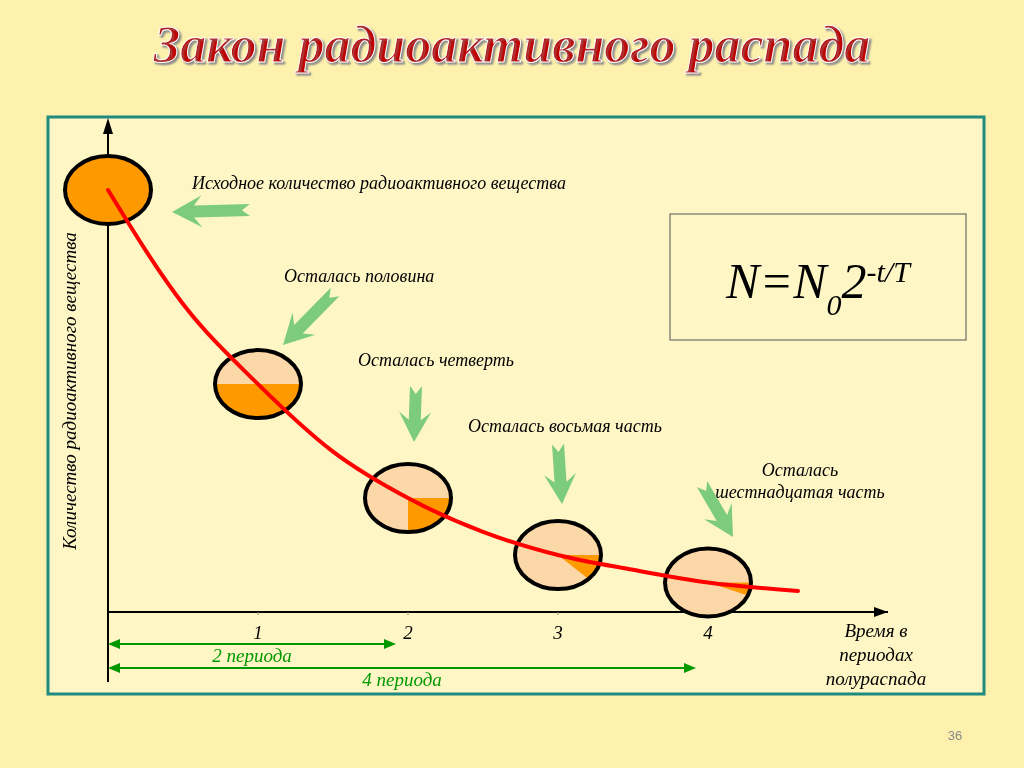 The height and width of the screenshot is (768, 1024). What do you see at coordinates (557, 632) in the screenshot?
I see `x-tick-label: 3` at bounding box center [557, 632].